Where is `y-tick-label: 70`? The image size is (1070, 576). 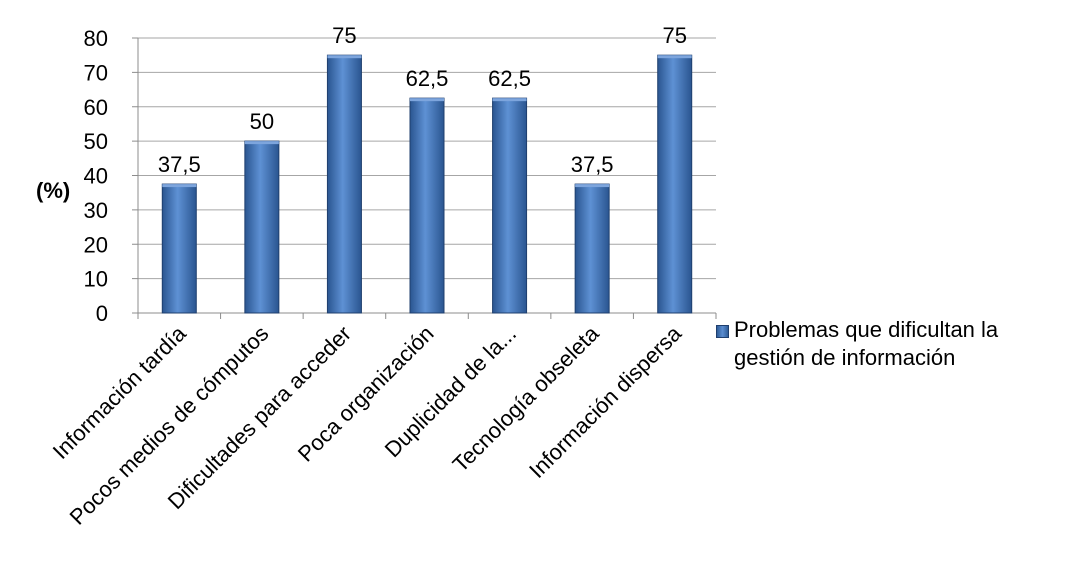 y-tick-label: 70 is located at coordinates (96, 72).